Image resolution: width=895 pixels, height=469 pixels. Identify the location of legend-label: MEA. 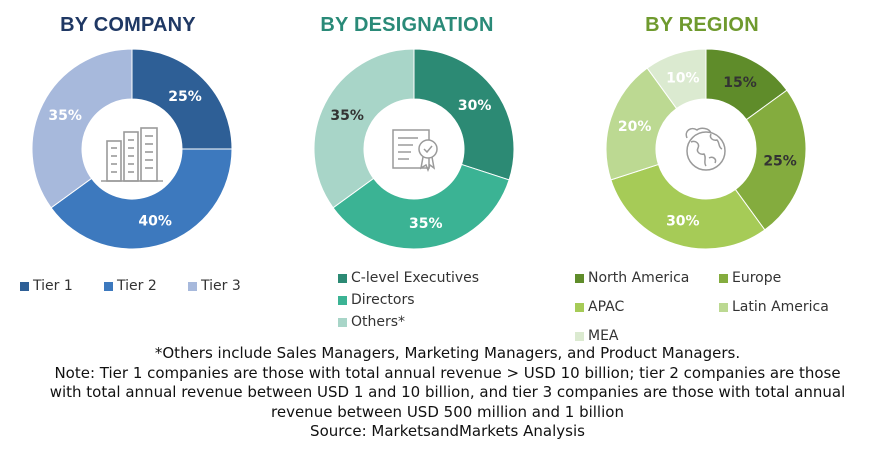
(603, 336).